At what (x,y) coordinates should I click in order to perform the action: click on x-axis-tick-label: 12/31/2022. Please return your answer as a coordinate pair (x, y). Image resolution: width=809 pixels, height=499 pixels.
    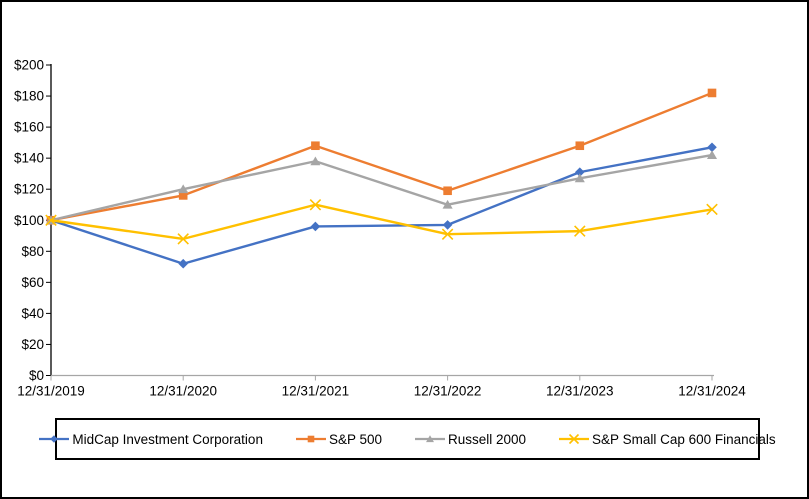
    Looking at the image, I should click on (448, 391).